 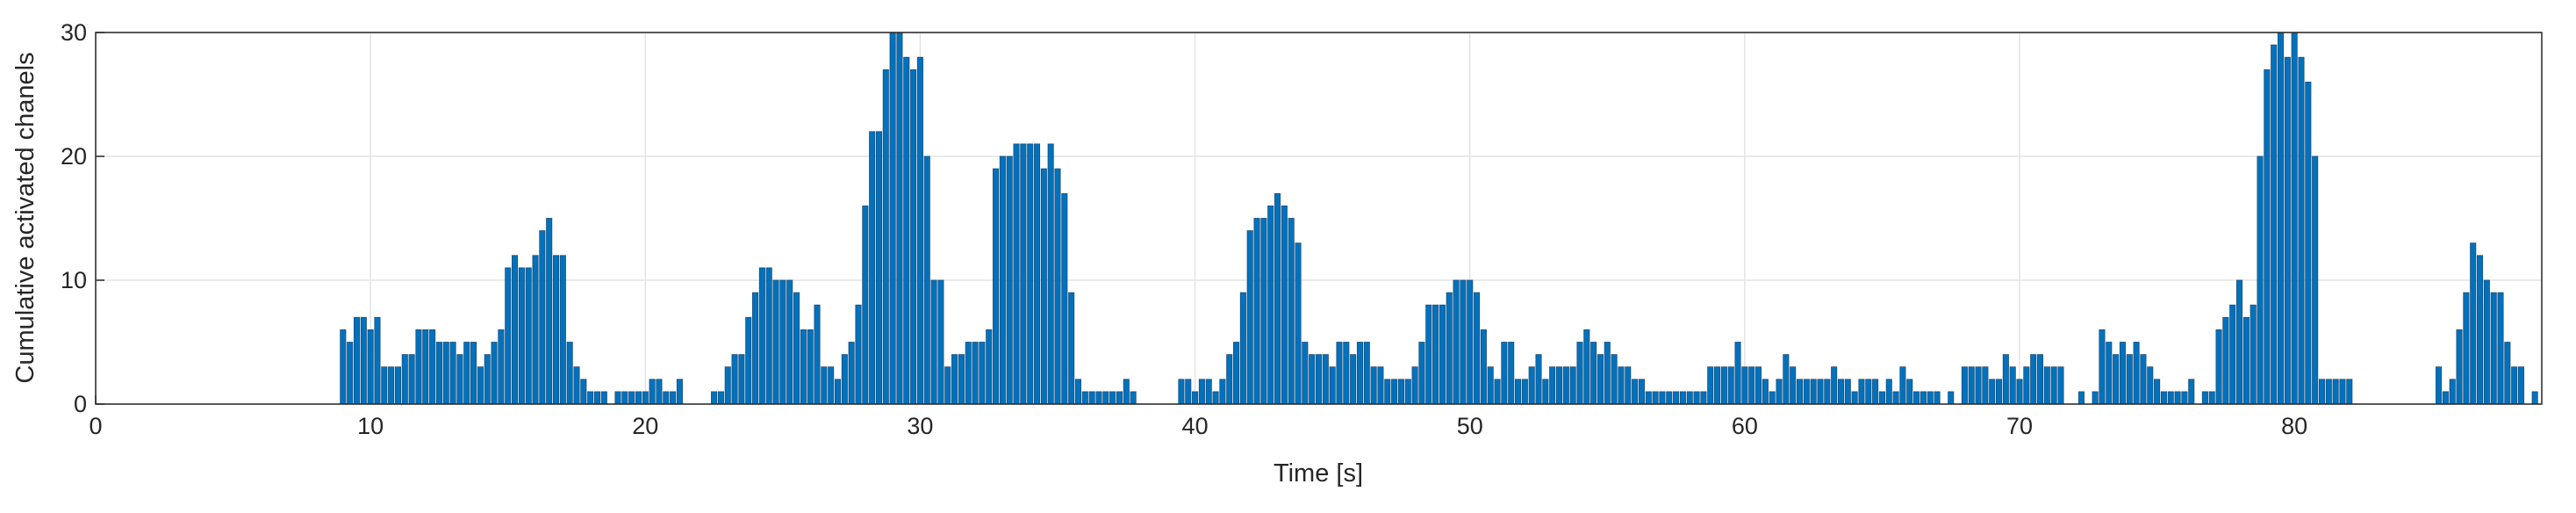 I want to click on y-tick-label: 30, so click(x=74, y=32).